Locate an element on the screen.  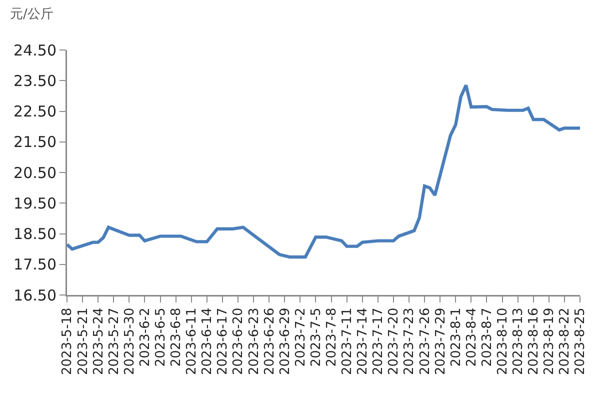
x-tick-label: 2023-7-29 is located at coordinates (440, 341).